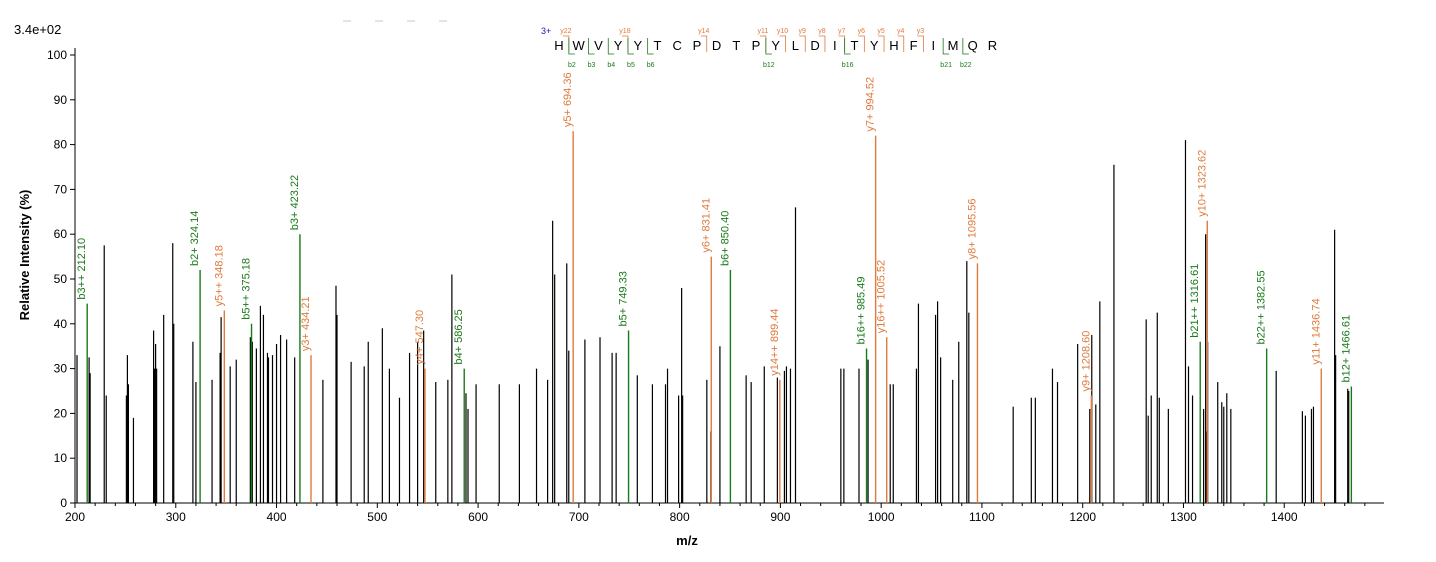 This screenshot has width=1436, height=562. Describe the element at coordinates (247, 289) in the screenshot. I see `b-ion-label: b5++ 375.18` at that location.